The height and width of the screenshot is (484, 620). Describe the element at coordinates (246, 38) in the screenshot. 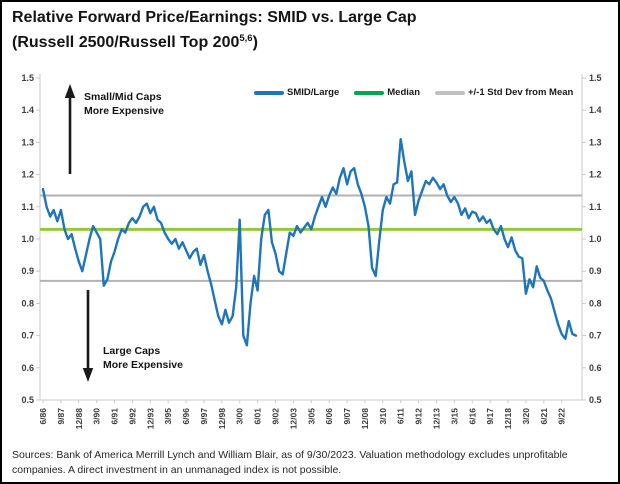

I see `title-superscript: 5,6` at that location.